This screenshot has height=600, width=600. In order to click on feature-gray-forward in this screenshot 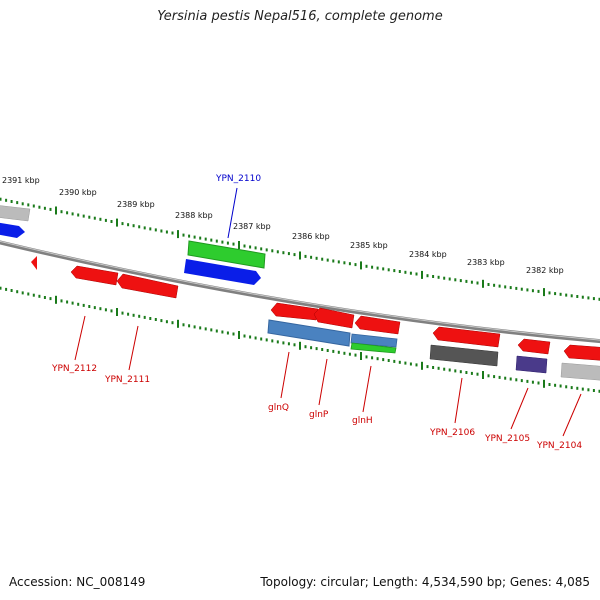, I will do `click(15, 213)`.